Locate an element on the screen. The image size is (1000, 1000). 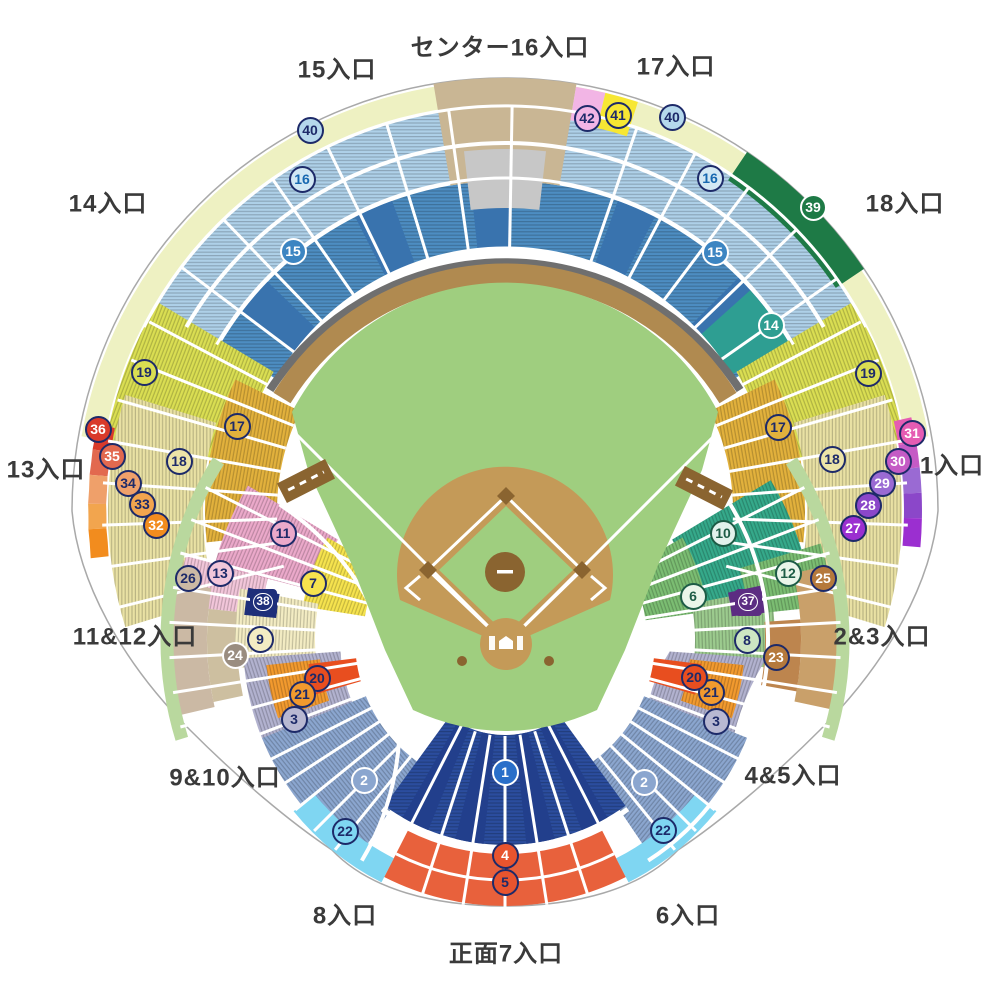
section-badge-10: 10 is located at coordinates (723, 533).